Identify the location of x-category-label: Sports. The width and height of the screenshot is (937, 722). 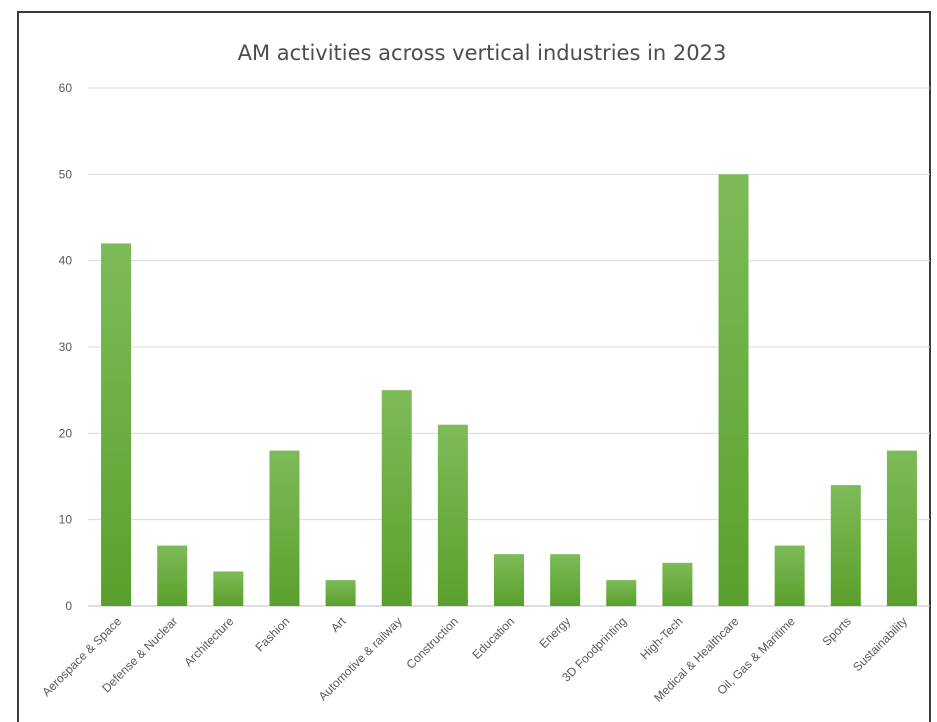
(836, 631).